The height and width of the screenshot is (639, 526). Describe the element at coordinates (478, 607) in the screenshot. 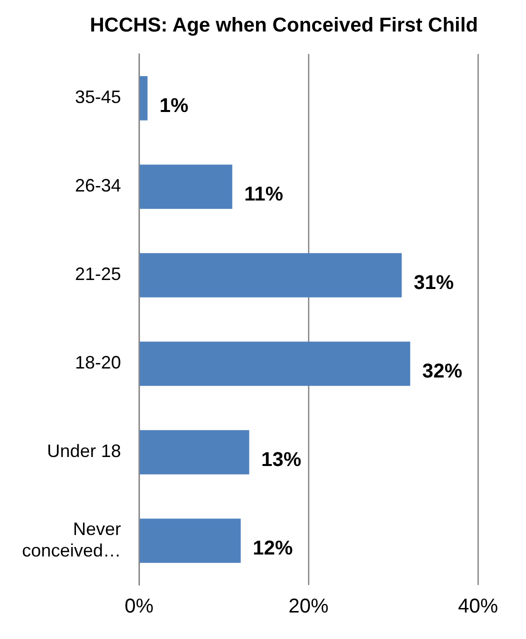

I see `x-tick-label: 40%` at that location.